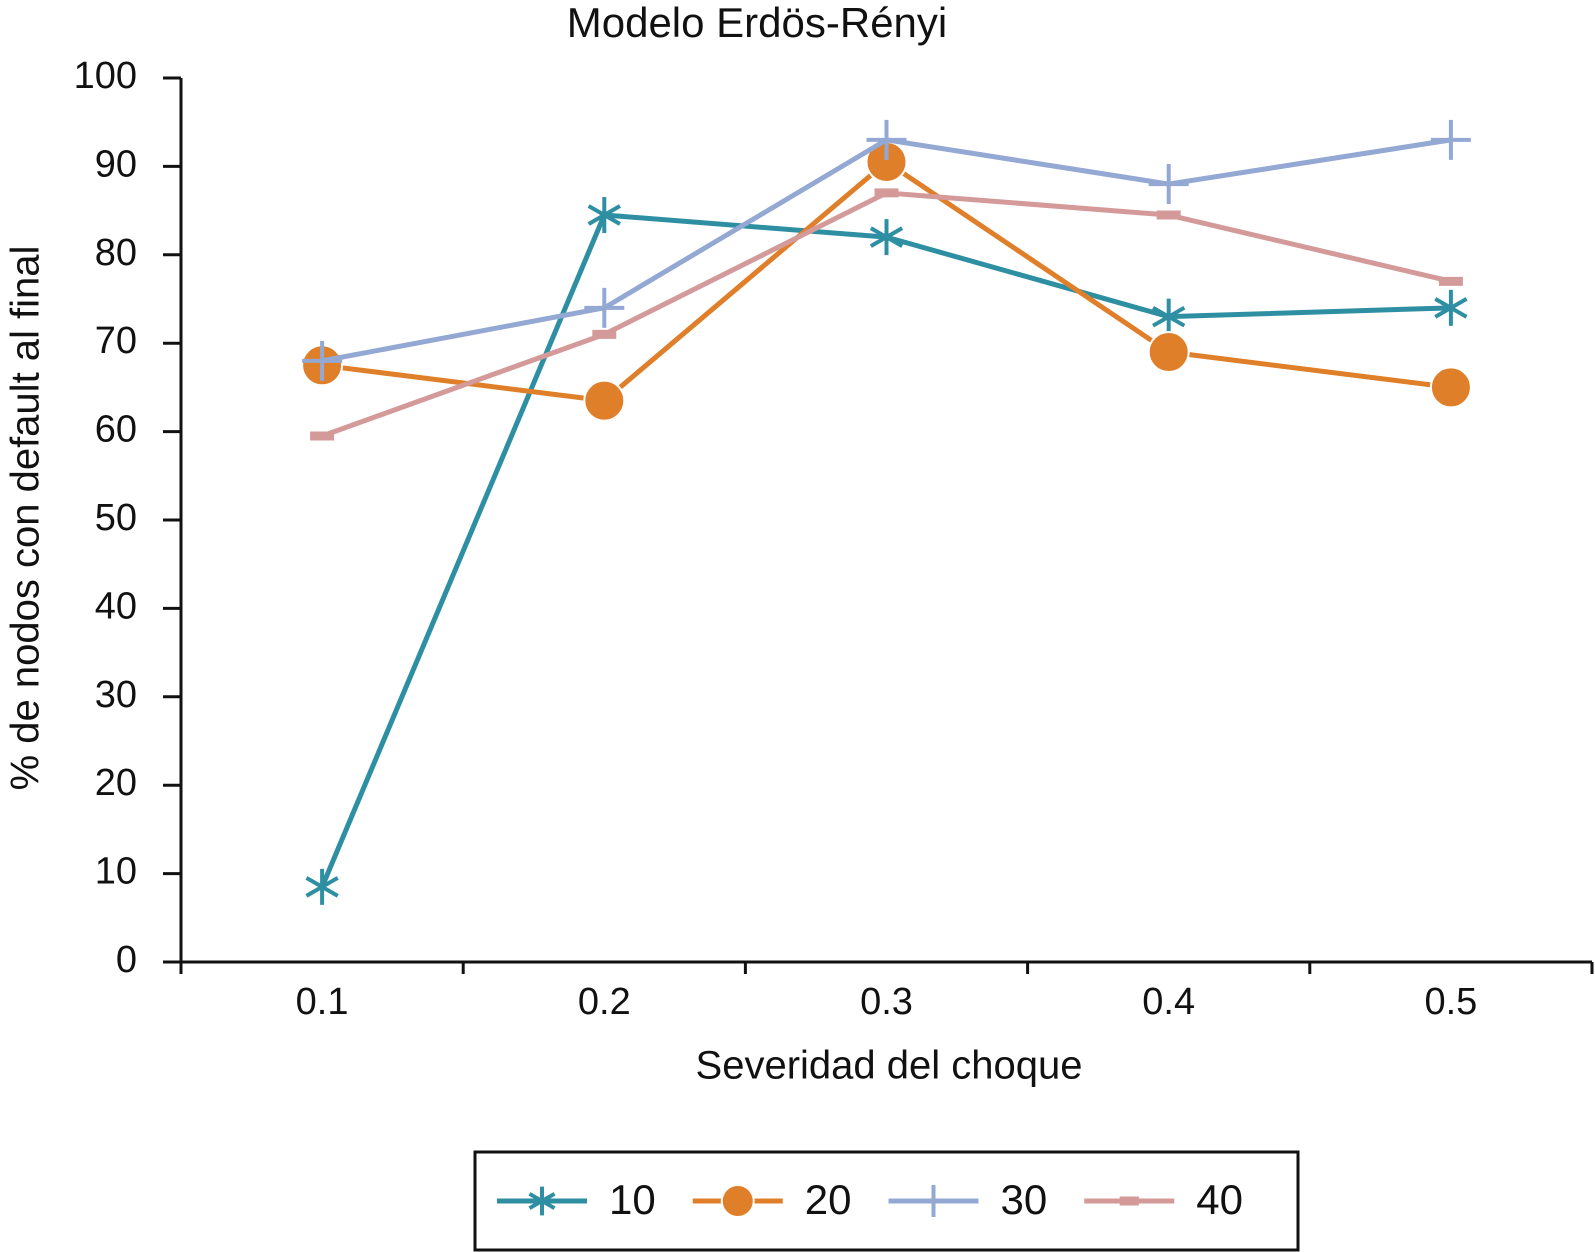  What do you see at coordinates (116, 253) in the screenshot?
I see `y-tick-label: 80` at bounding box center [116, 253].